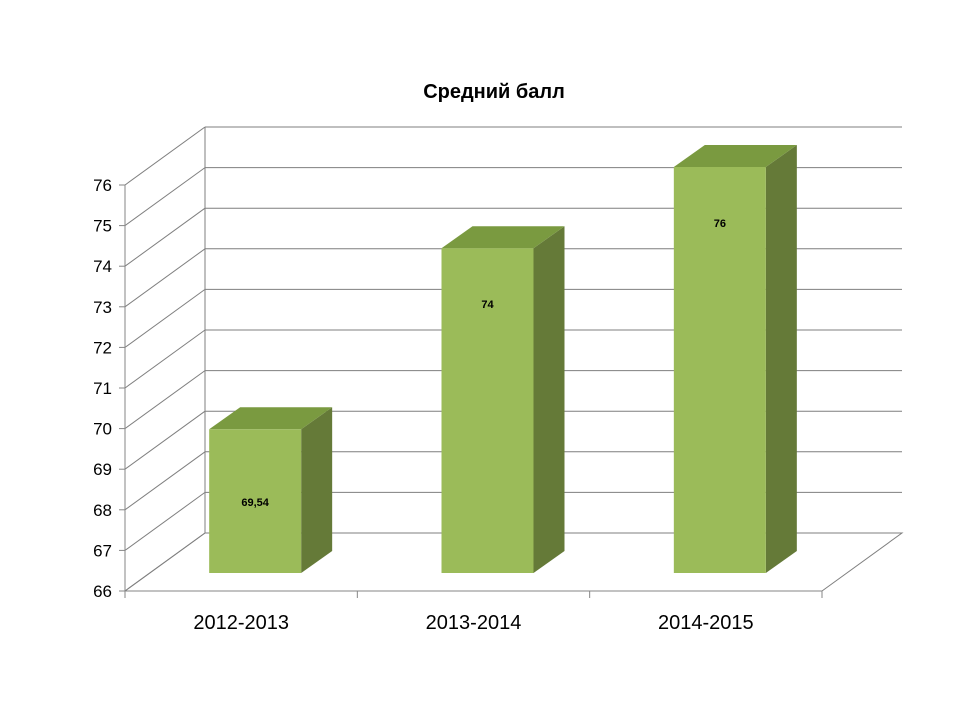 The width and height of the screenshot is (960, 720). I want to click on data-label: 76, so click(720, 224).